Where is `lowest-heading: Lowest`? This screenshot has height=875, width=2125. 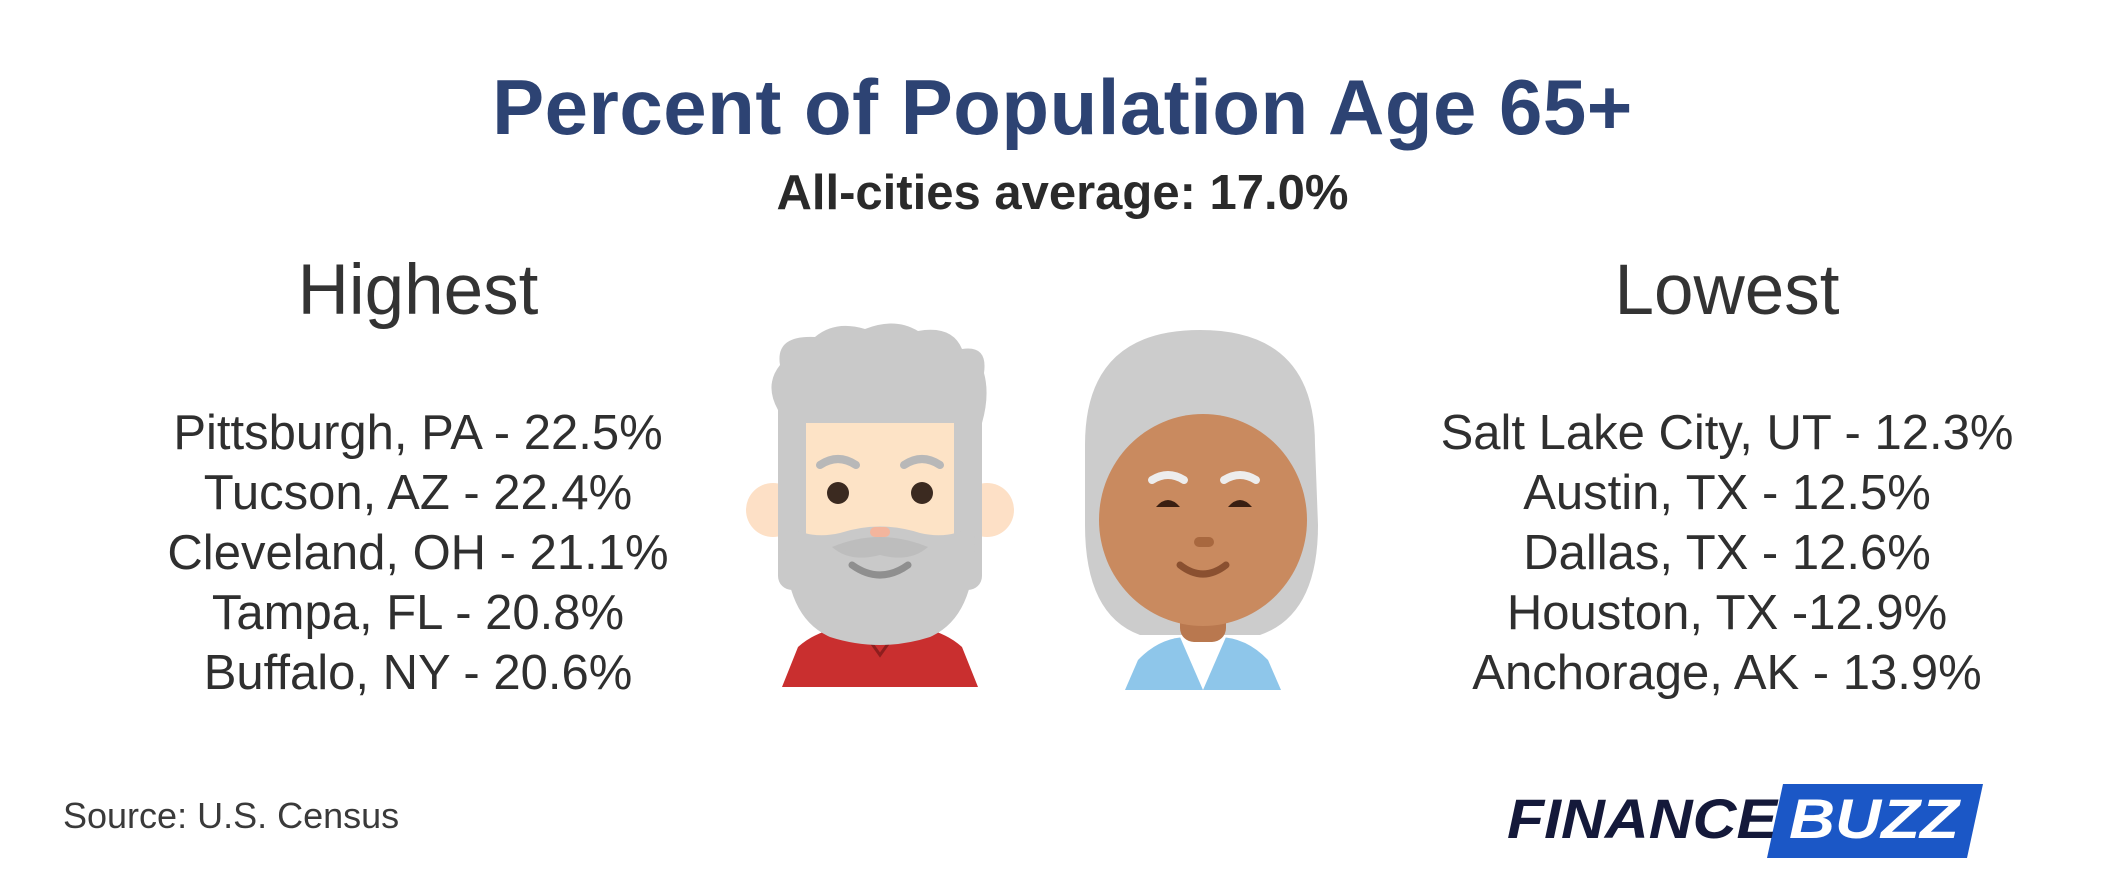 lowest-heading: Lowest is located at coordinates (1727, 290).